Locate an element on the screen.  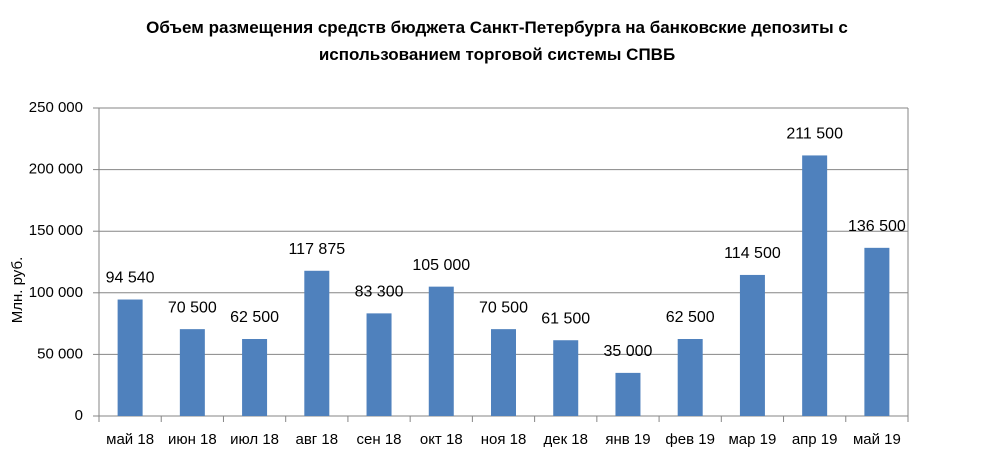
x-tick-label: май 19 is located at coordinates (877, 439).